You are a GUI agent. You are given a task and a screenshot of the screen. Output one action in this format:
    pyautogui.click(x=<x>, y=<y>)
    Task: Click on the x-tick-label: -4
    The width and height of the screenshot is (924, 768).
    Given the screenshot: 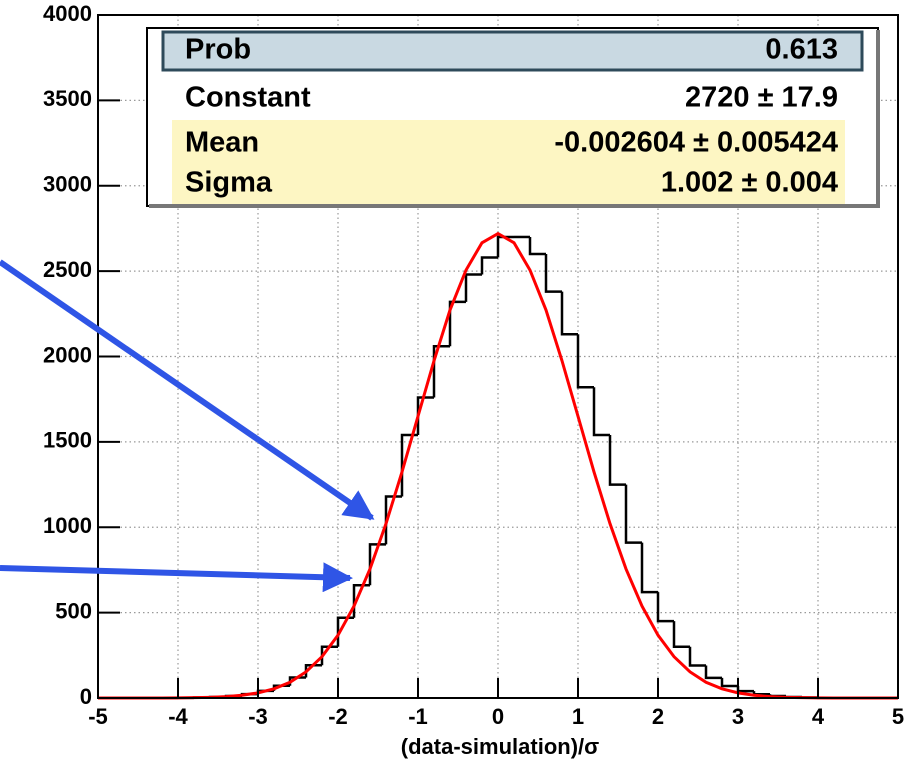 What is the action you would take?
    pyautogui.click(x=178, y=716)
    